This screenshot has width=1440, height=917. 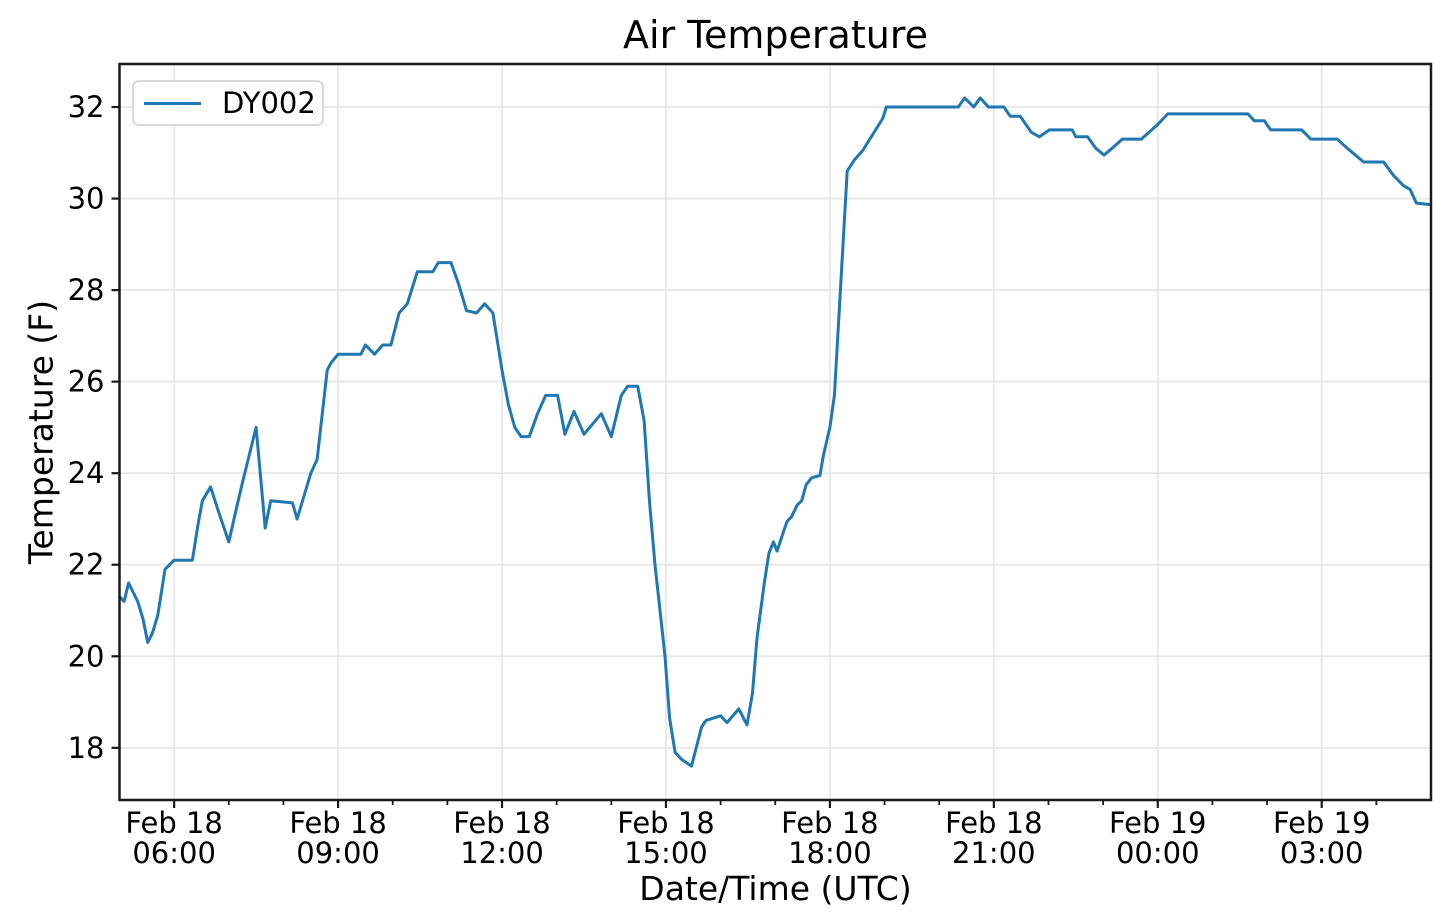 What do you see at coordinates (86, 199) in the screenshot?
I see `y-tick-label: 30` at bounding box center [86, 199].